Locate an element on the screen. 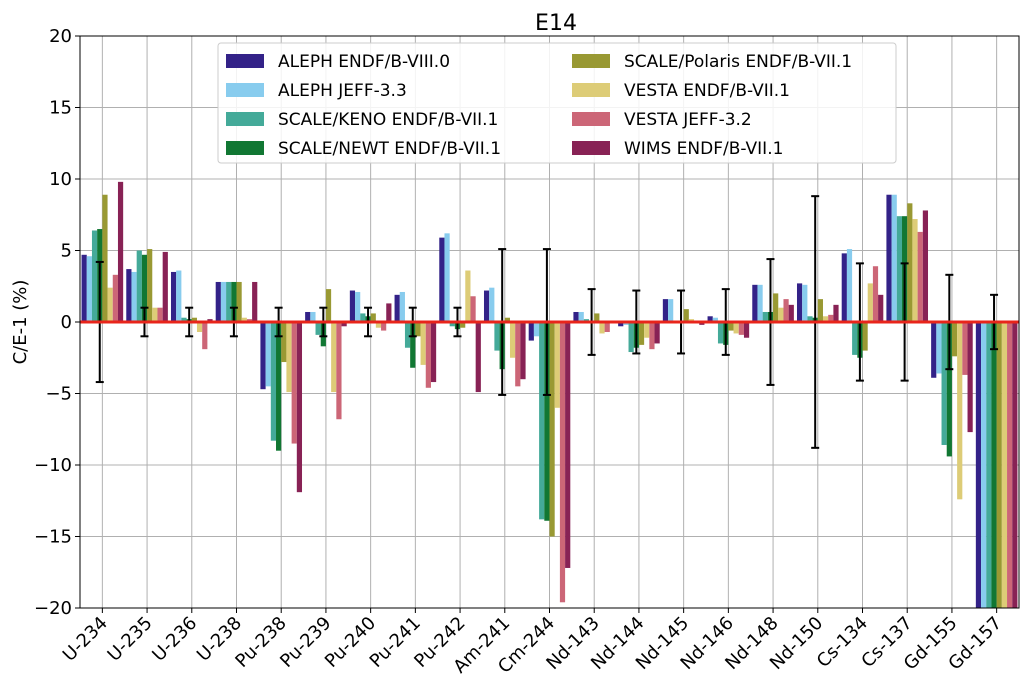 Image resolution: width=1021 pixels, height=678 pixels. y-tick-label: −10 is located at coordinates (53, 465).